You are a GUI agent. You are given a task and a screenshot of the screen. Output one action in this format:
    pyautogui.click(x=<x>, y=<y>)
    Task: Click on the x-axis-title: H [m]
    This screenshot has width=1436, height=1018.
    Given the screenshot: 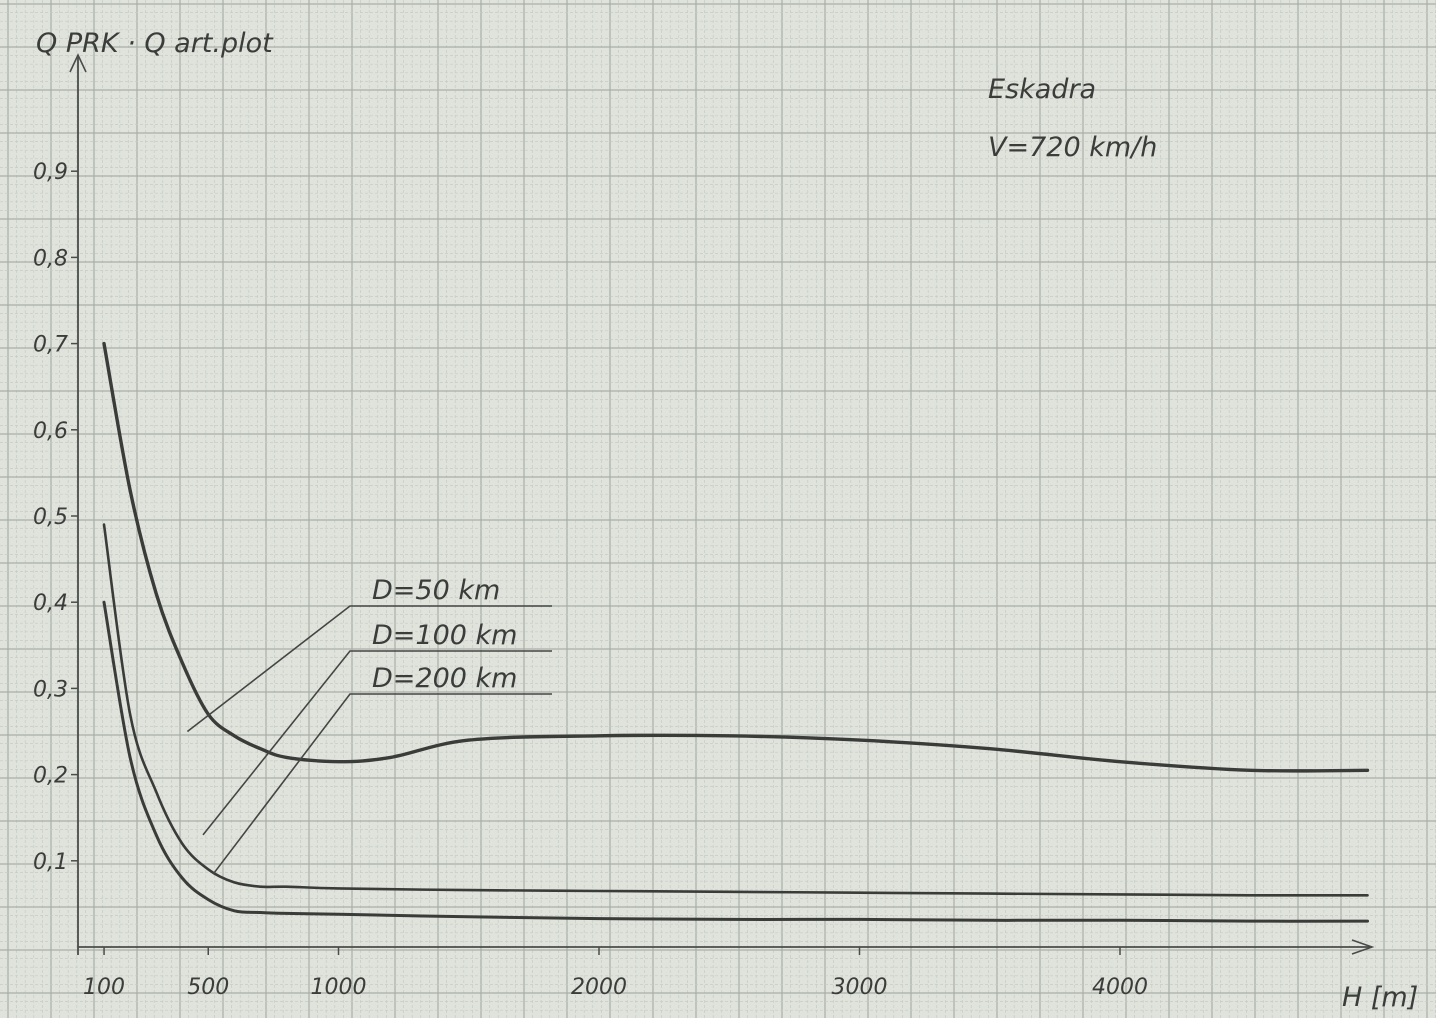 What is the action you would take?
    pyautogui.click(x=1380, y=997)
    